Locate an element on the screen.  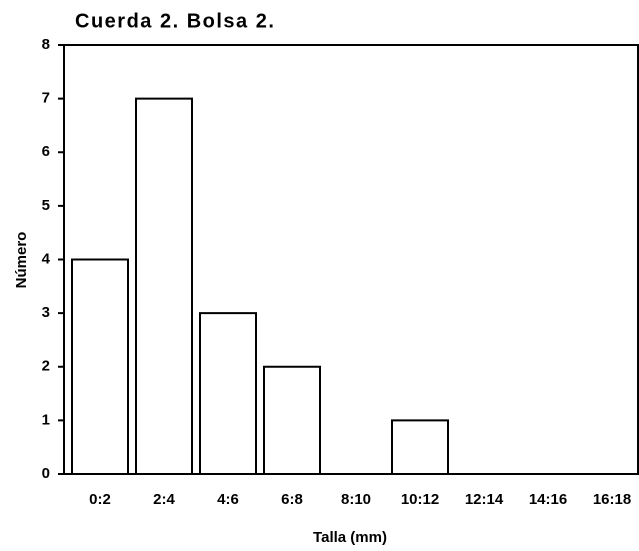
y-tick-label: 1 is located at coordinates (46, 419).